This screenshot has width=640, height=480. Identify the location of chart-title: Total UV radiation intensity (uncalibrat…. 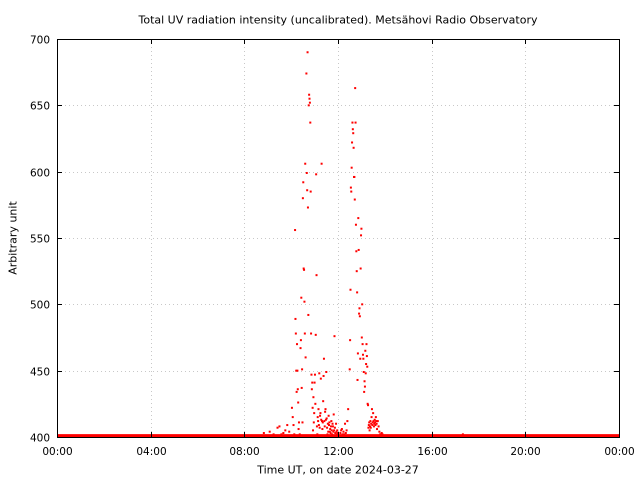
(338, 20).